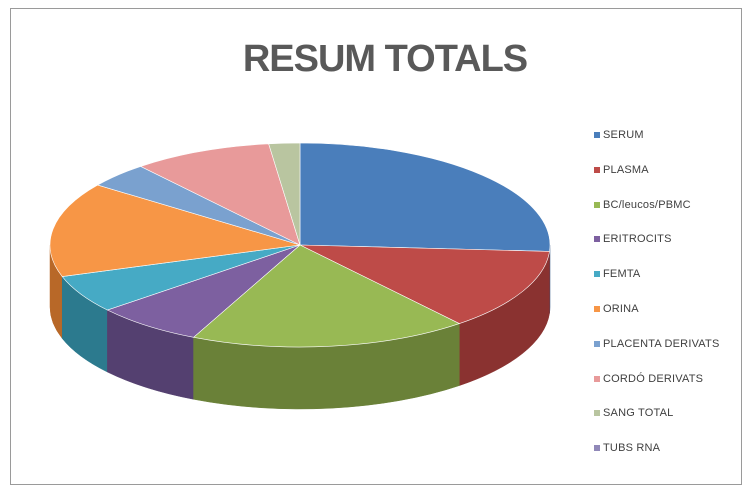 This screenshot has width=752, height=493. I want to click on legend-label: ORINA, so click(621, 309).